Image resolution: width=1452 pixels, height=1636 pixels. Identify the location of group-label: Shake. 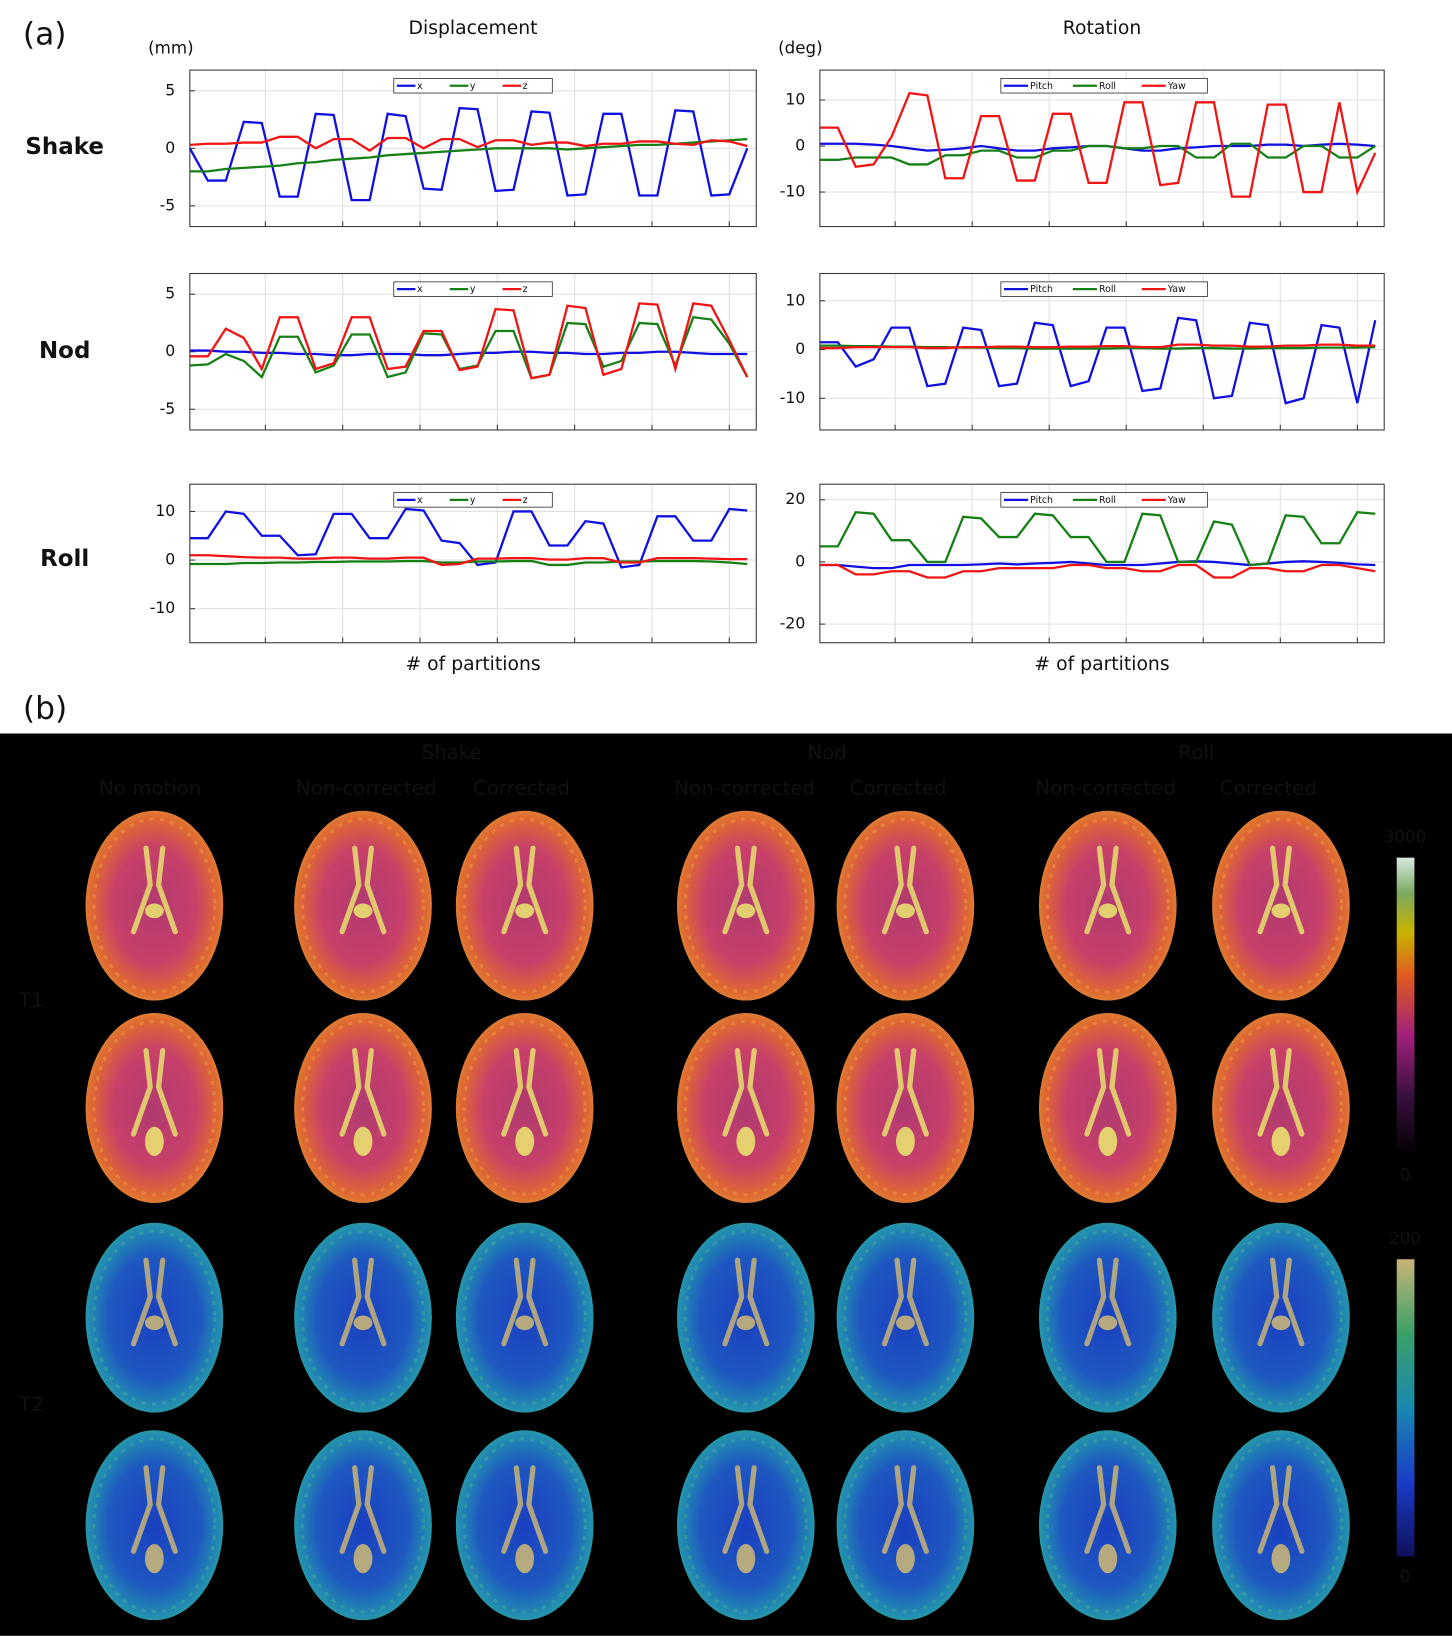
(452, 752).